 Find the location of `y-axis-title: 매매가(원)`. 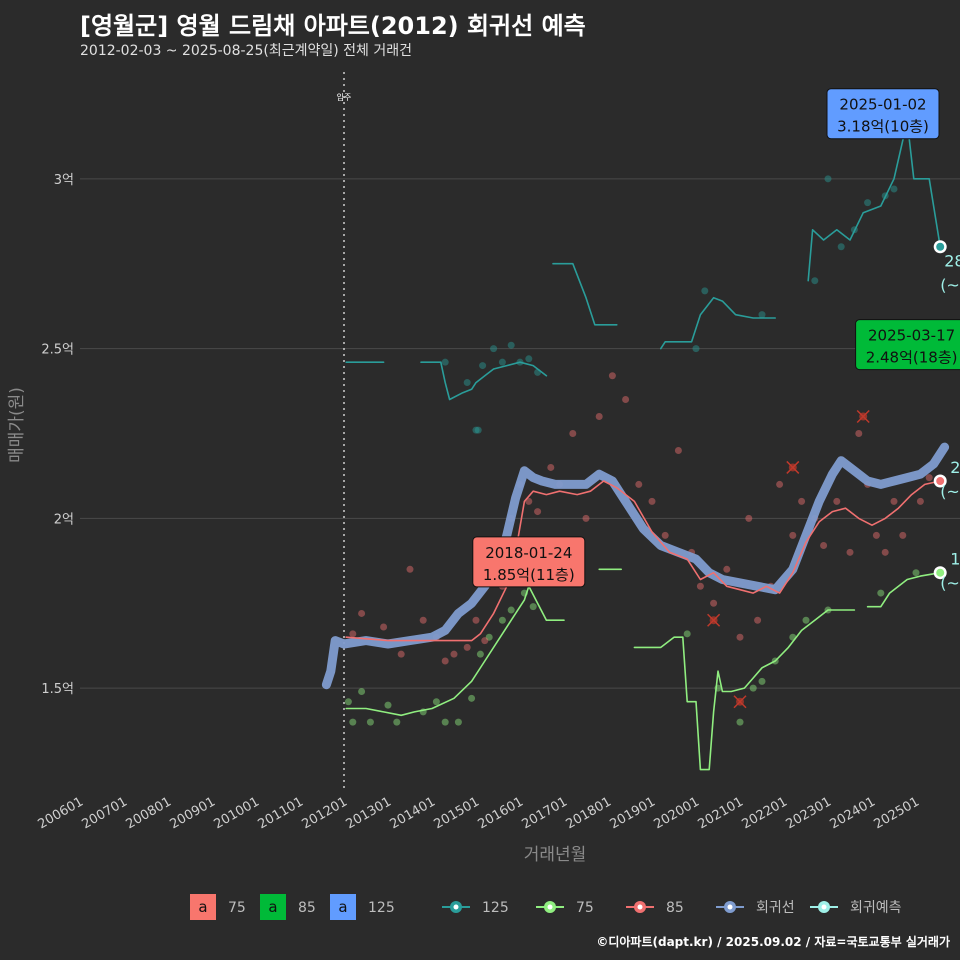

y-axis-title: 매매가(원) is located at coordinates (17, 425).